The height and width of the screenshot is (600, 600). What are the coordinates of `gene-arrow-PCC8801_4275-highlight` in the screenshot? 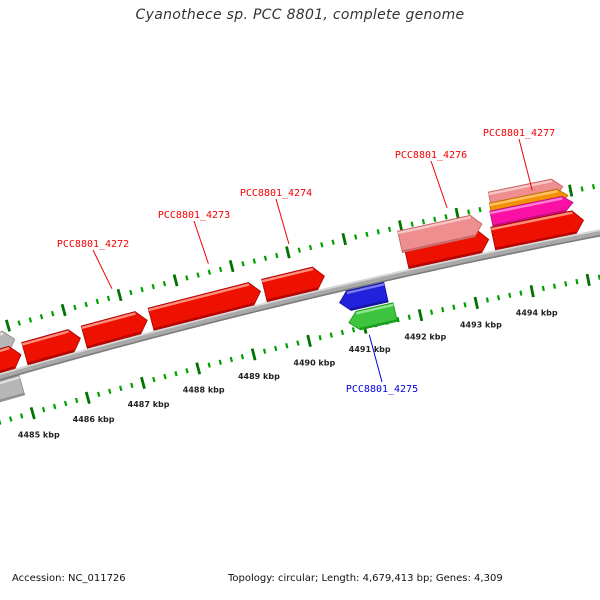 It's located at (365, 289).